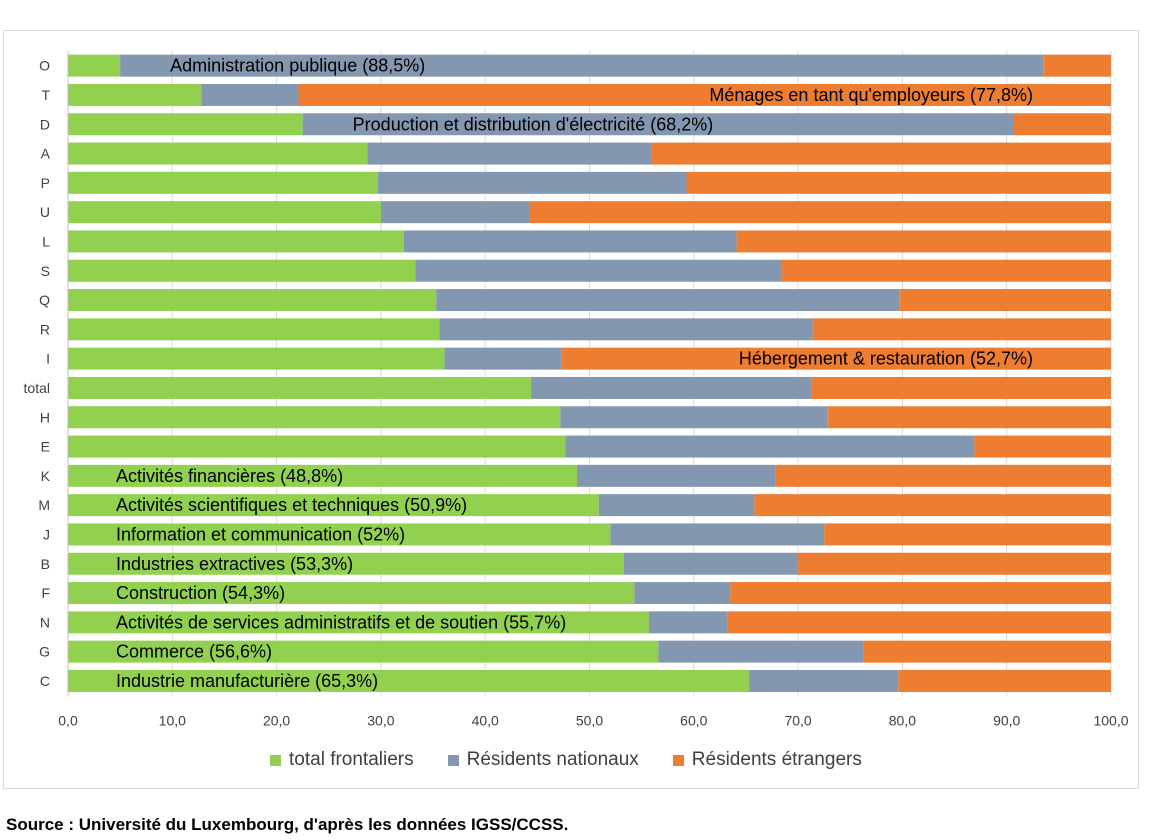 This screenshot has height=840, width=1153. What do you see at coordinates (45, 622) in the screenshot?
I see `category-label: N` at bounding box center [45, 622].